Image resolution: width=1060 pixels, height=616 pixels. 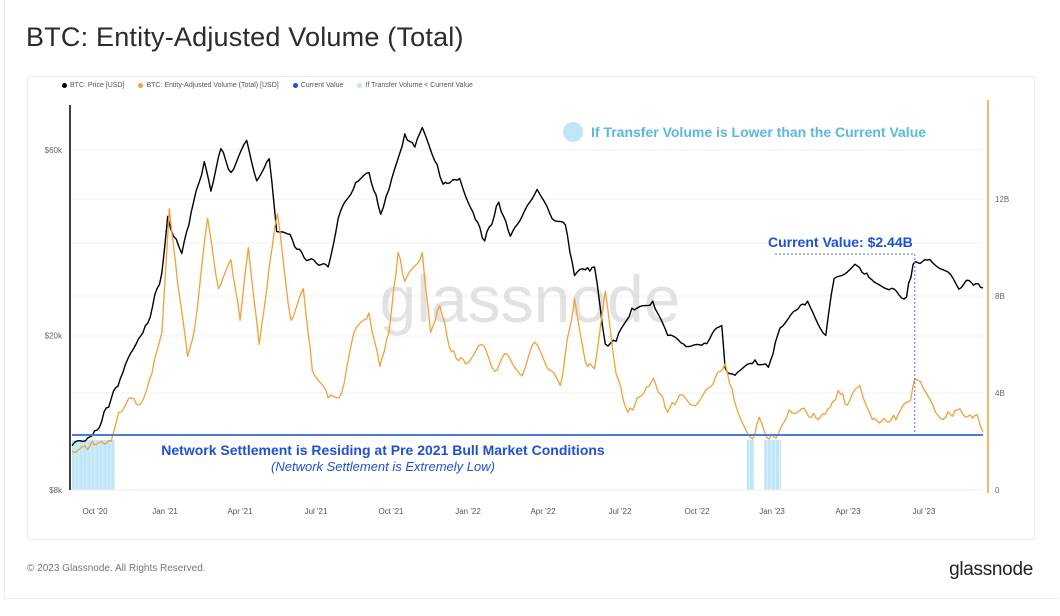 What do you see at coordinates (697, 511) in the screenshot?
I see `x-tick-label: Oct '22` at bounding box center [697, 511].